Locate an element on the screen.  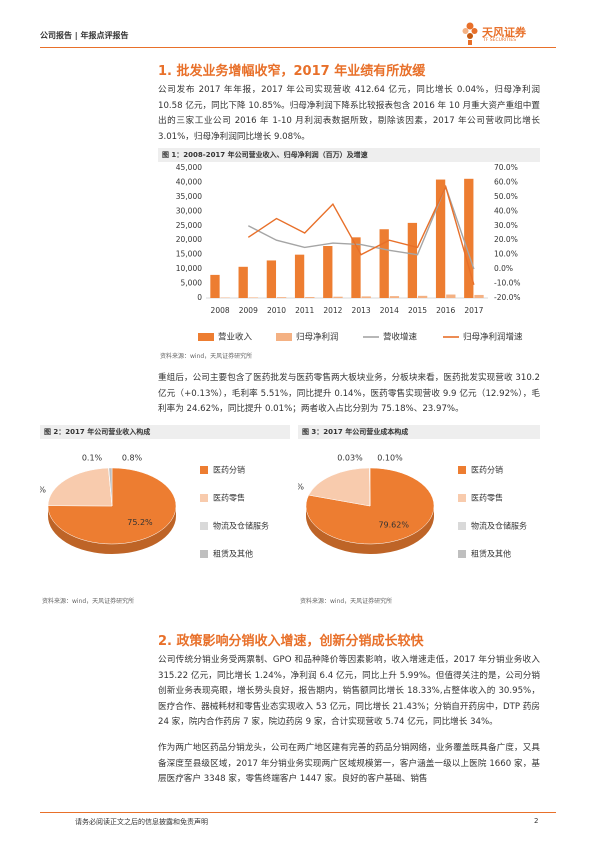
x-tick-label: 2014 is located at coordinates (389, 310).